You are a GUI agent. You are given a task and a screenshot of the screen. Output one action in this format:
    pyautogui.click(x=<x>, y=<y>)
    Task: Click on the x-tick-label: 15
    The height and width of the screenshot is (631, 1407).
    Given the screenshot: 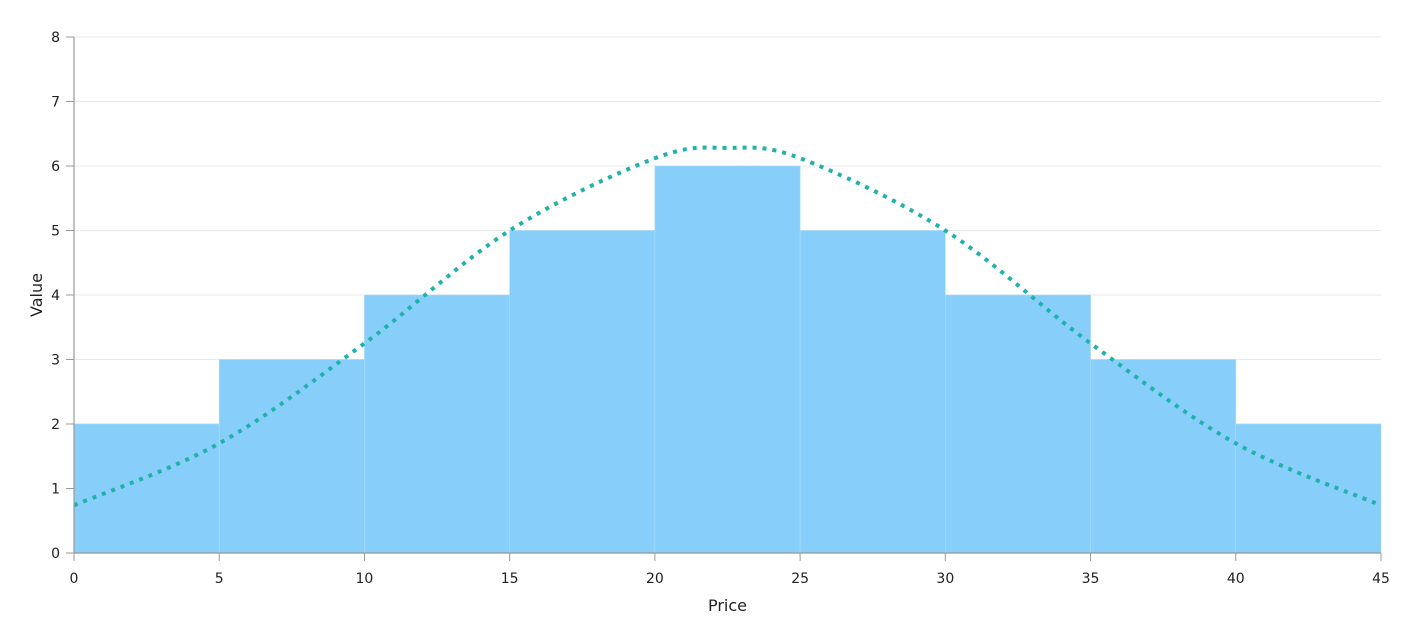 What is the action you would take?
    pyautogui.click(x=510, y=579)
    